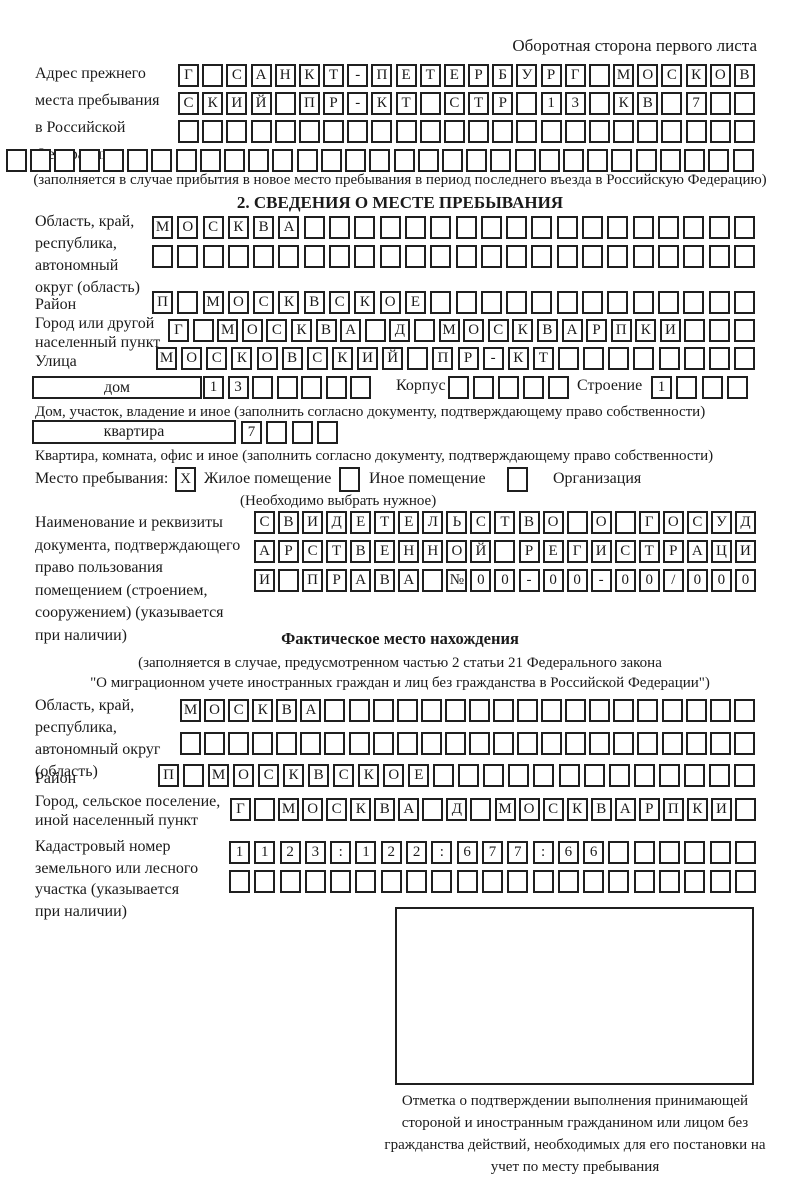  Describe the element at coordinates (313, 580) in the screenshot. I see `char-cell: П` at that location.